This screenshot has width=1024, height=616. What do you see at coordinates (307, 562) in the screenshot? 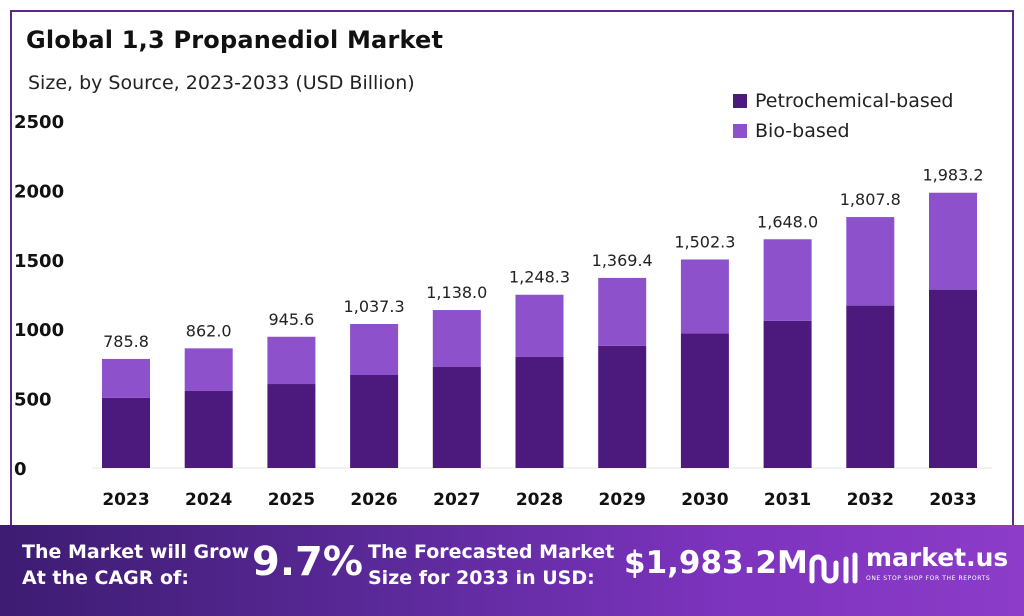
I see `cagr-value: 9.7%` at bounding box center [307, 562].